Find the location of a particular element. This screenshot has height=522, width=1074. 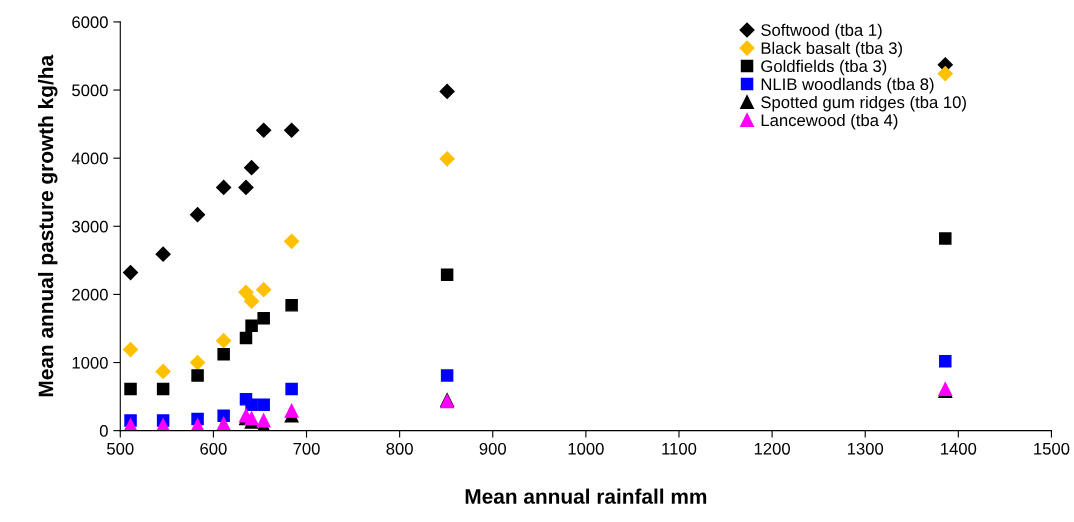

y-tick-label: 0 is located at coordinates (103, 431).